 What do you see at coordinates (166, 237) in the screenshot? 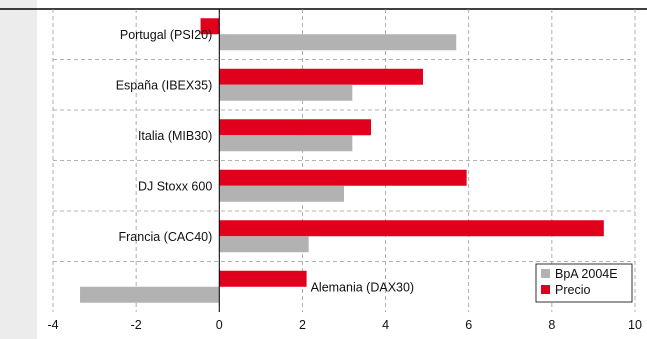
I see `category-label: Francia (CAC40)` at bounding box center [166, 237].